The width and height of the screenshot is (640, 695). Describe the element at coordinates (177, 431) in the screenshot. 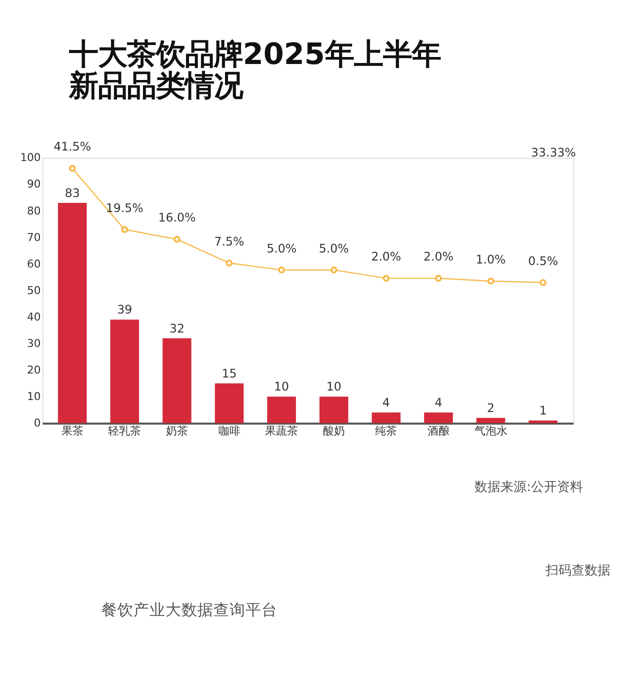

I see `x-tick-label: 奶茶` at that location.